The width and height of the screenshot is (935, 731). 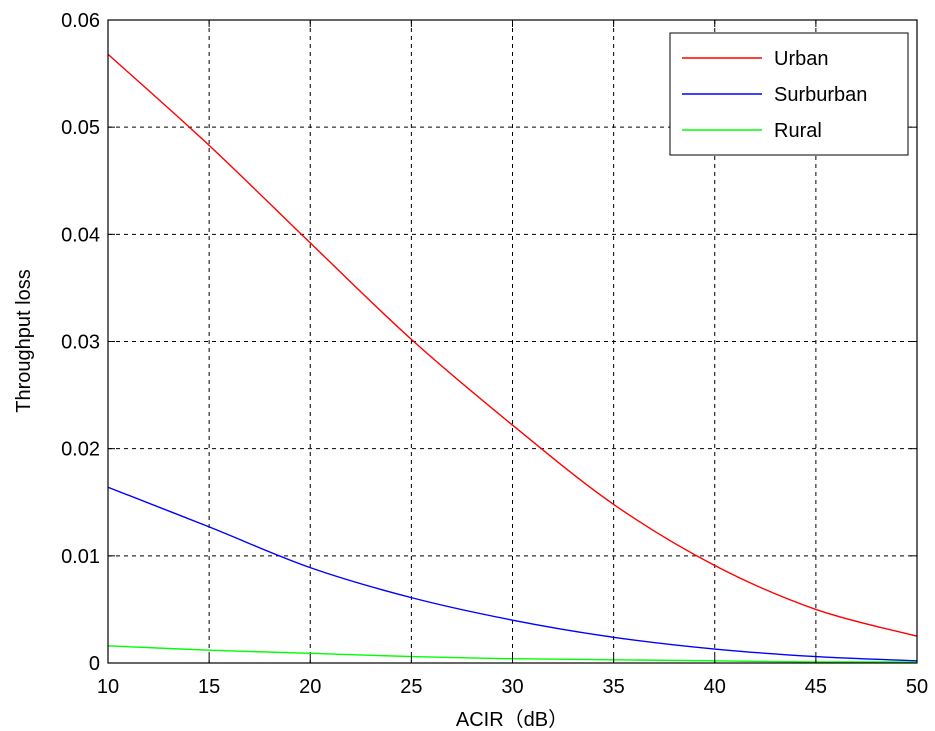 What do you see at coordinates (108, 687) in the screenshot?
I see `x-tick-label: 10` at bounding box center [108, 687].